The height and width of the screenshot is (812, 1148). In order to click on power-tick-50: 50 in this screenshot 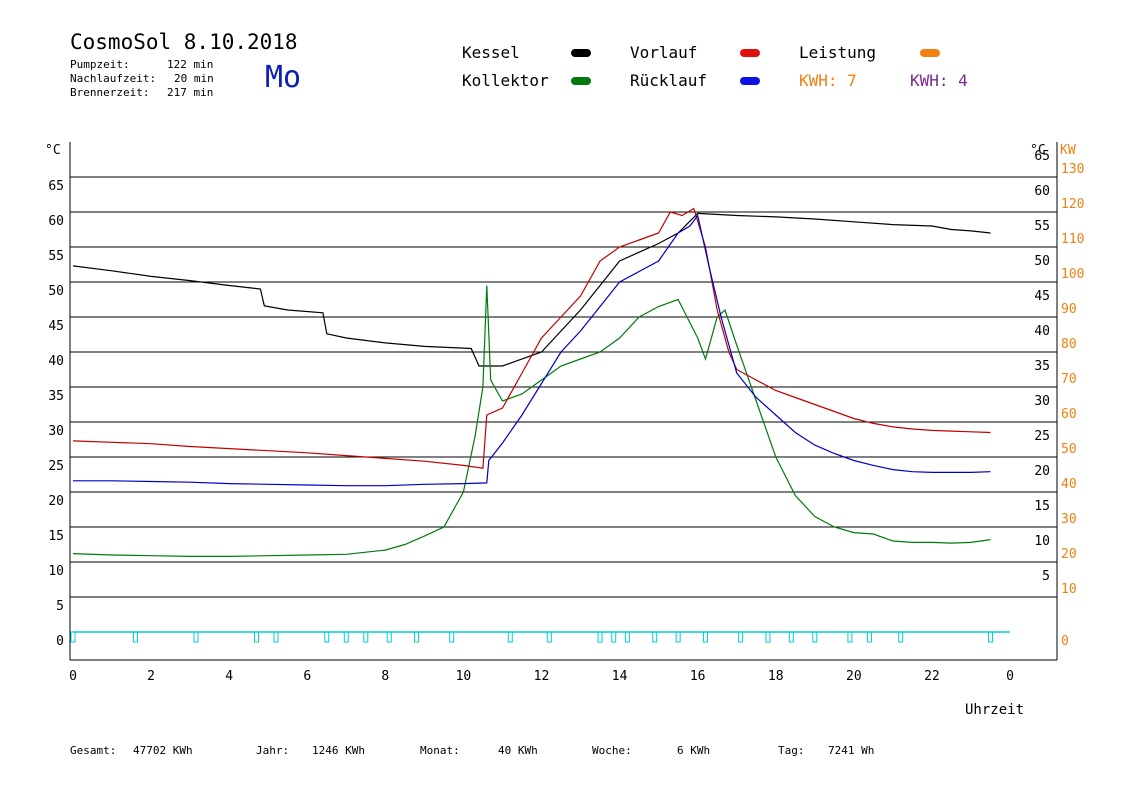, I will do `click(1069, 449)`.